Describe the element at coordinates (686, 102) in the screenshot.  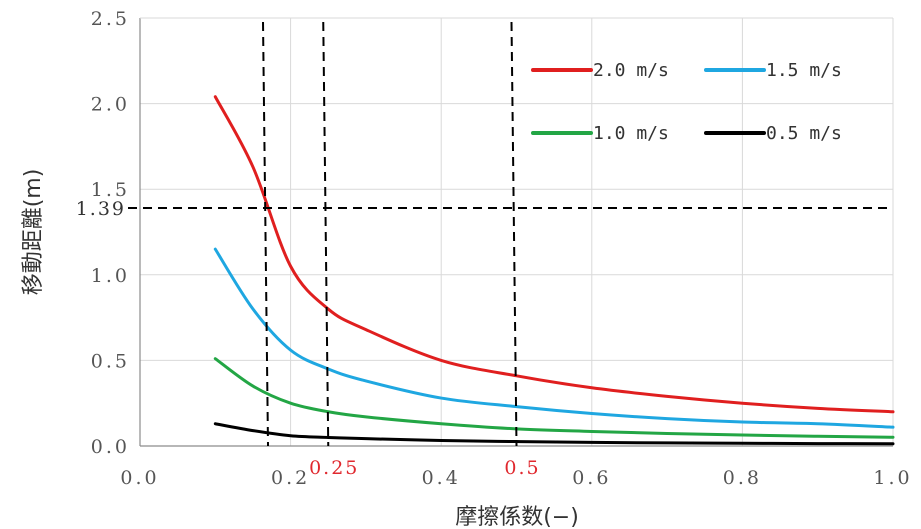
I see `legend: 2.0 m/s 1.5 m/s 1.0 m/s 0.5 m/s` at that location.